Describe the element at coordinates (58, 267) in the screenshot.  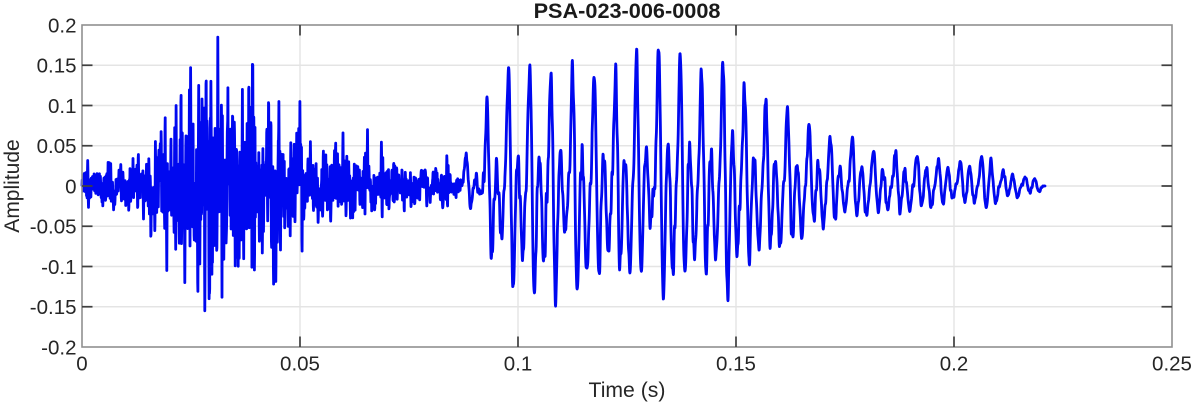
I see `svg-text: -0.1` at that location.